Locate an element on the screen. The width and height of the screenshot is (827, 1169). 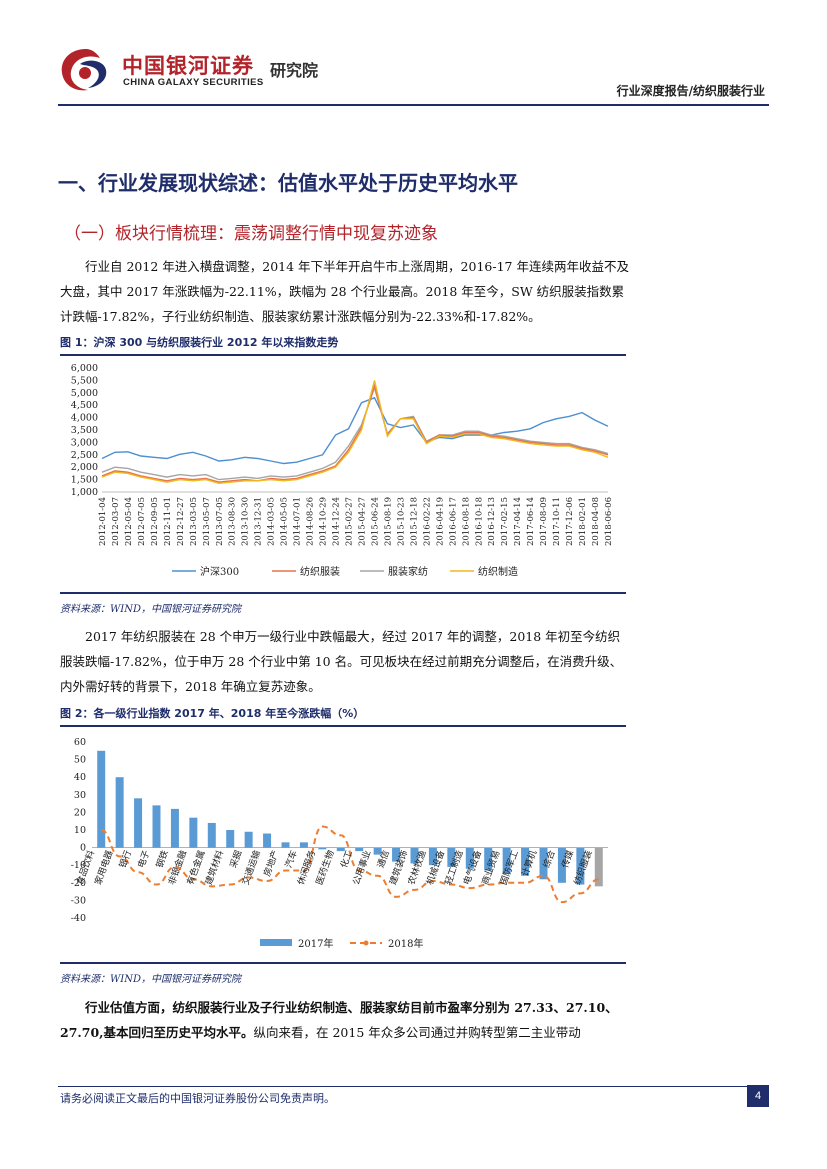
galaxy-logo-icon is located at coordinates (84, 70).